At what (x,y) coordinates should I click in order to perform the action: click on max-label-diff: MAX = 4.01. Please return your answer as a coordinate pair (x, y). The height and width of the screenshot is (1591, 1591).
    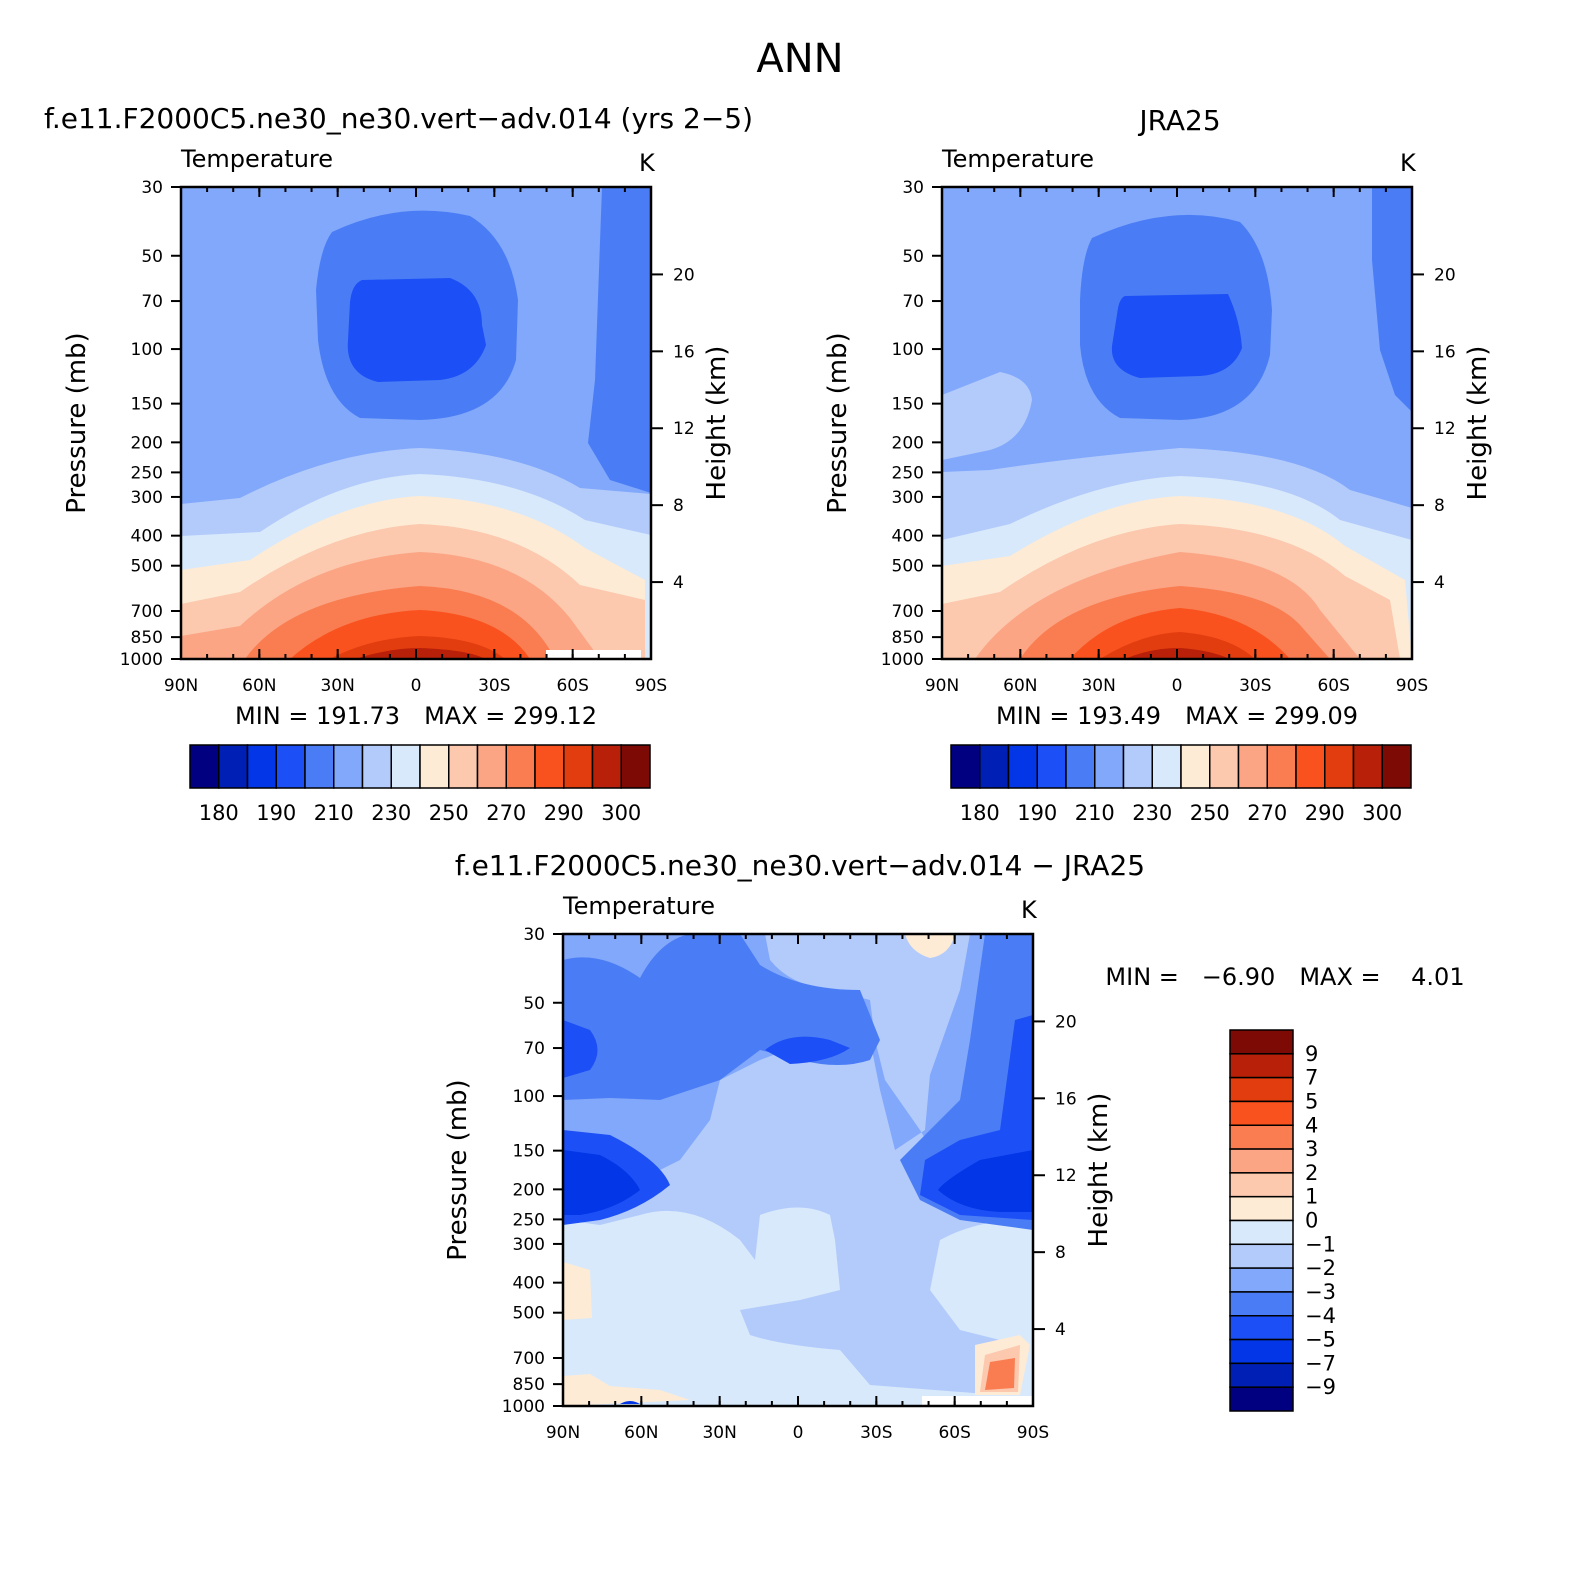
    Looking at the image, I should click on (1381, 977).